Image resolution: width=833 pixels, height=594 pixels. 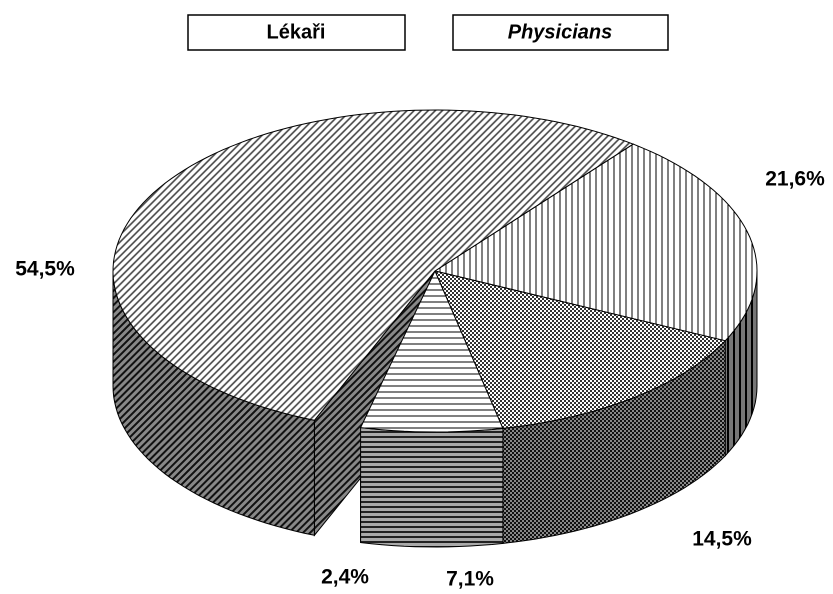 I want to click on data-label: 2,4%, so click(x=345, y=577).